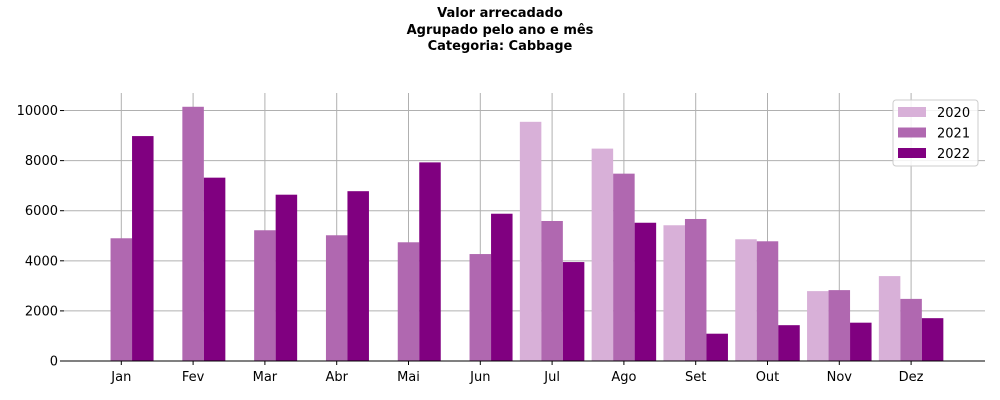 The width and height of the screenshot is (1000, 400). I want to click on bar-2020-Jul, so click(530, 241).